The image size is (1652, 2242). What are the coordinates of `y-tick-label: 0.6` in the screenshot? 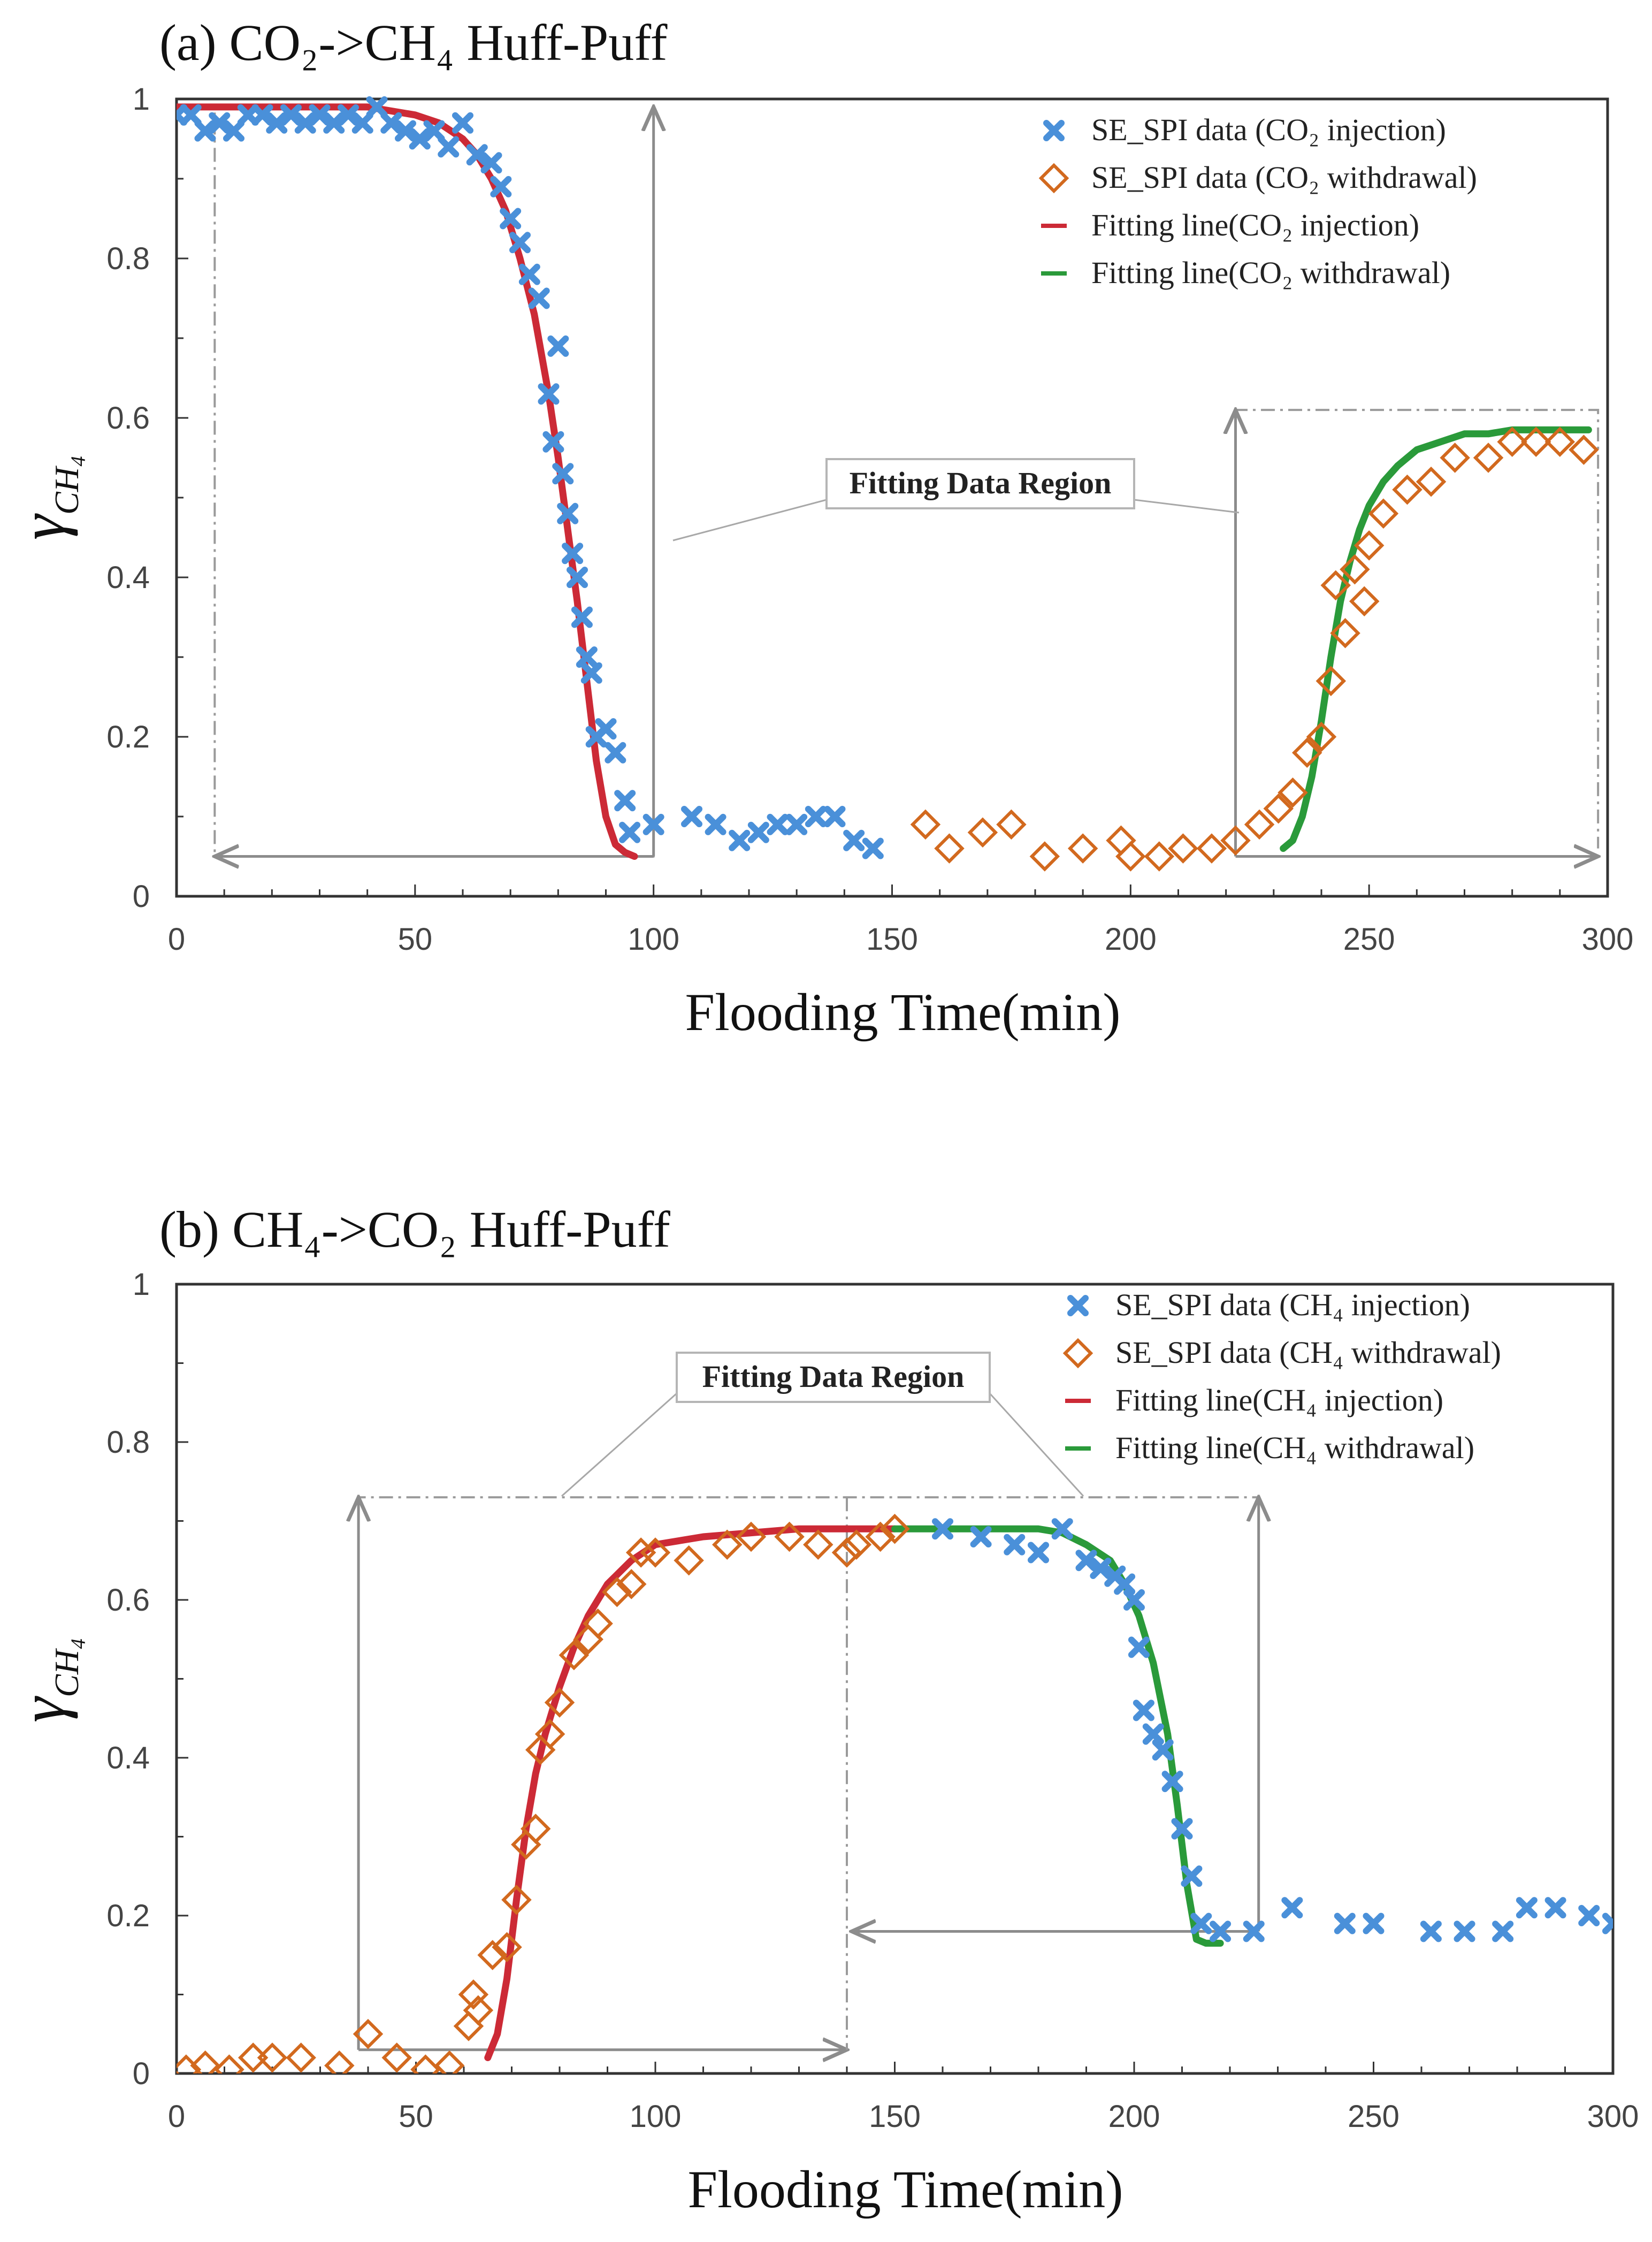 It's located at (128, 1600).